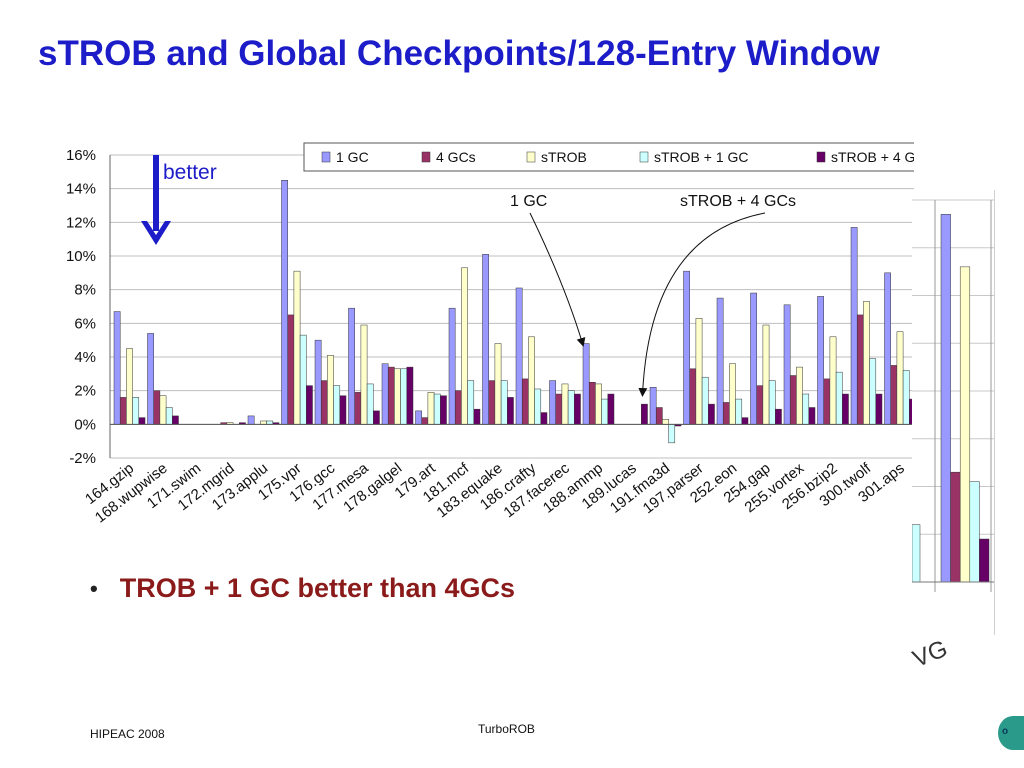  I want to click on y-tick-label: 6%, so click(85, 323).